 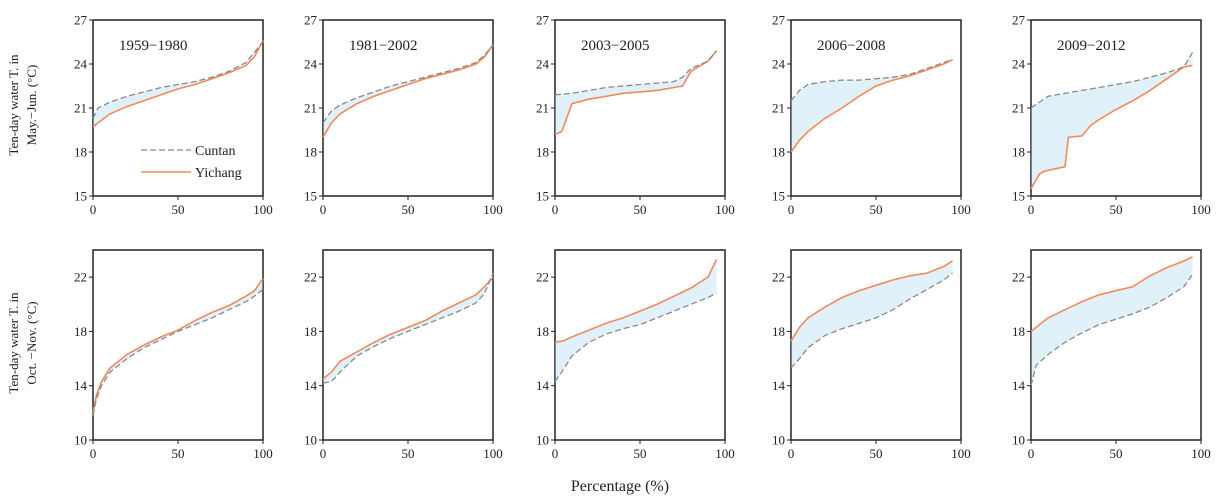 I want to click on panel-title: 2003−2005, so click(x=615, y=46).